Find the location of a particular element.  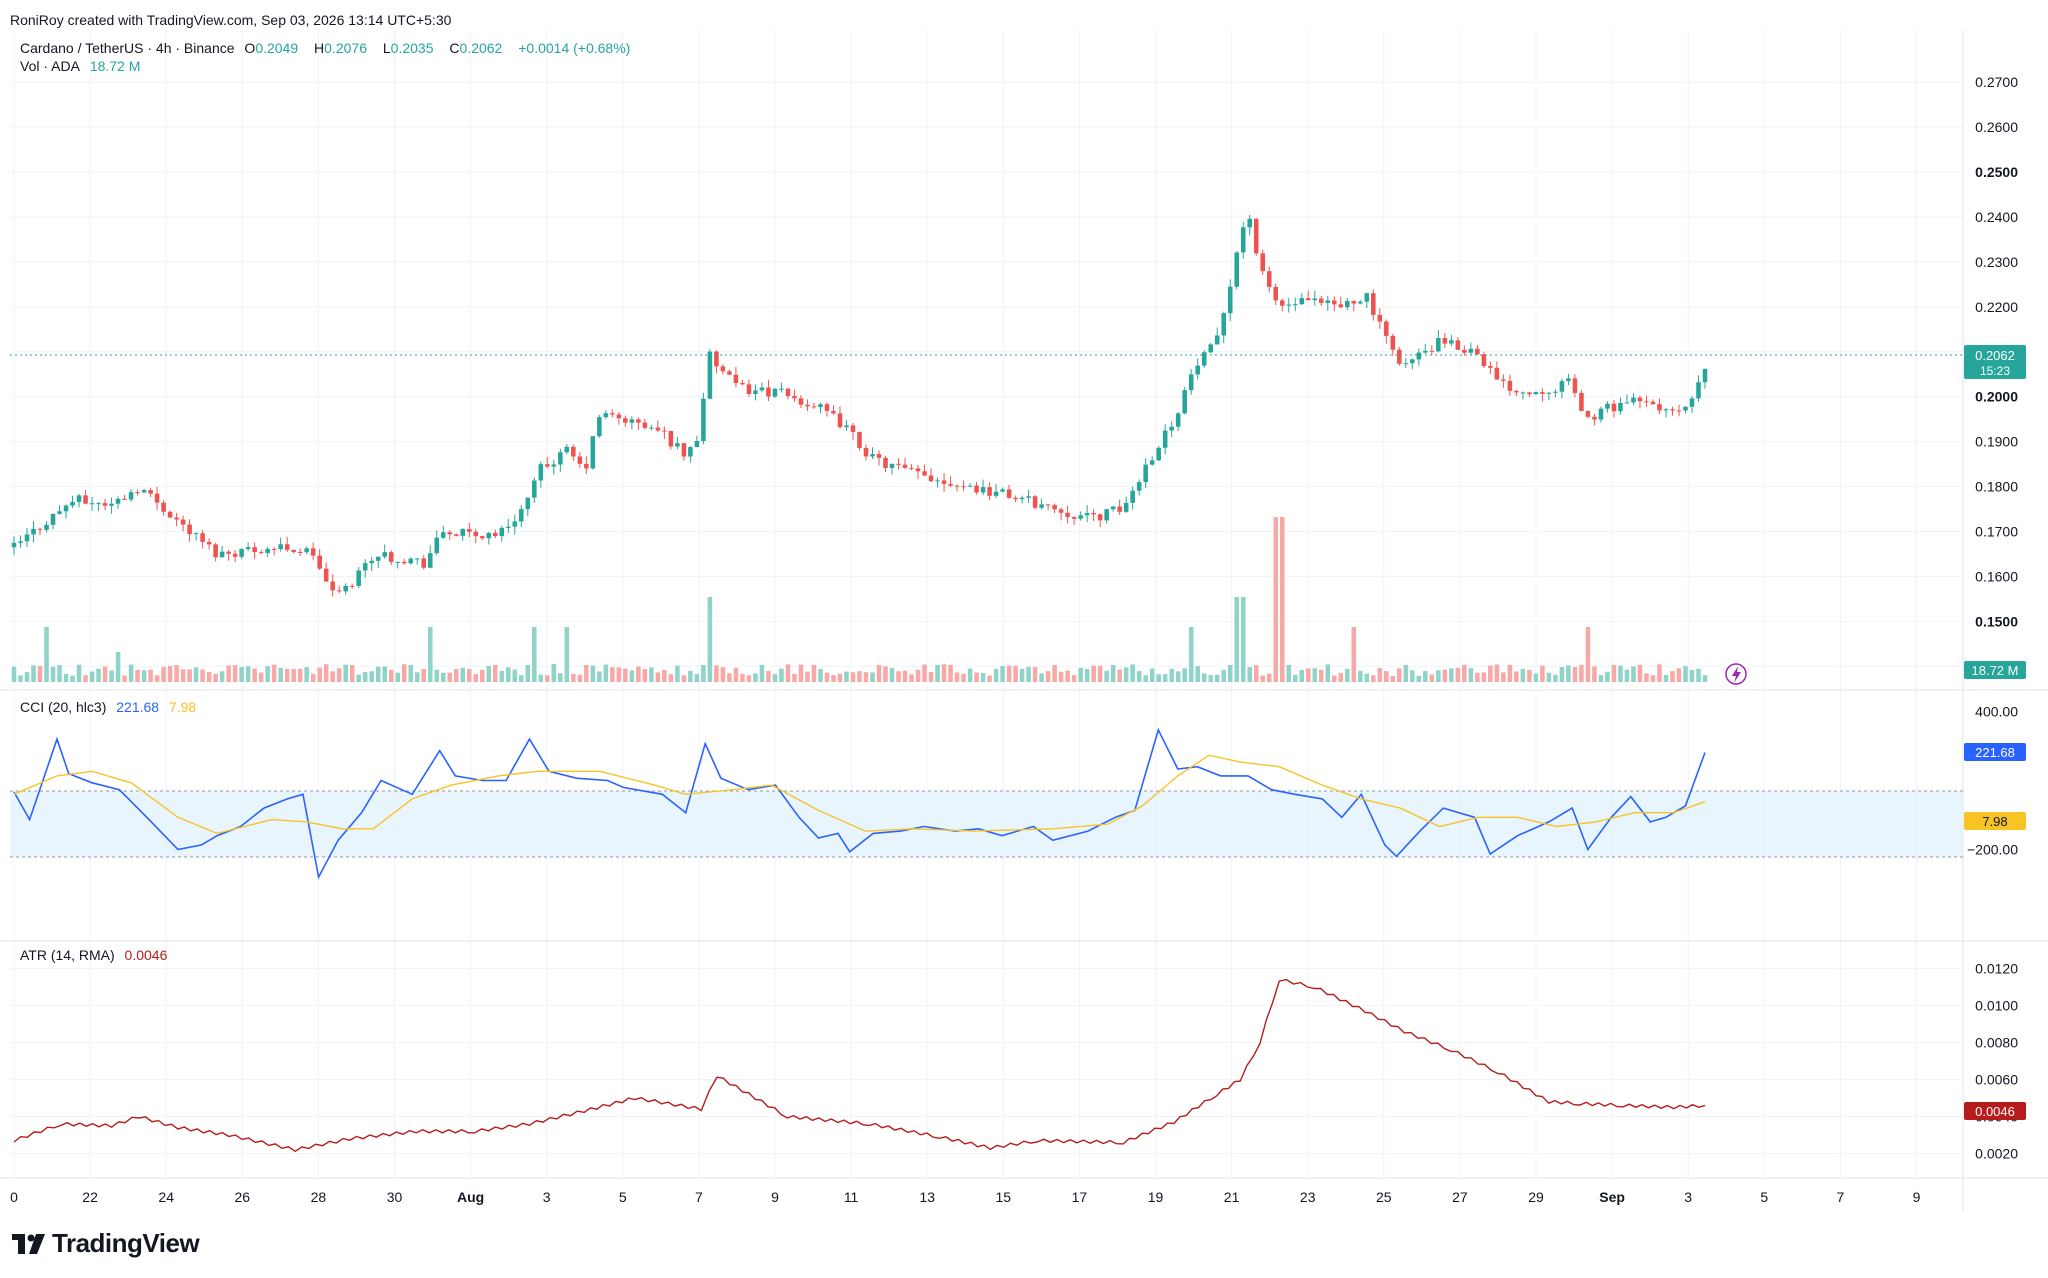

time-tick-label: 13 is located at coordinates (927, 1197).